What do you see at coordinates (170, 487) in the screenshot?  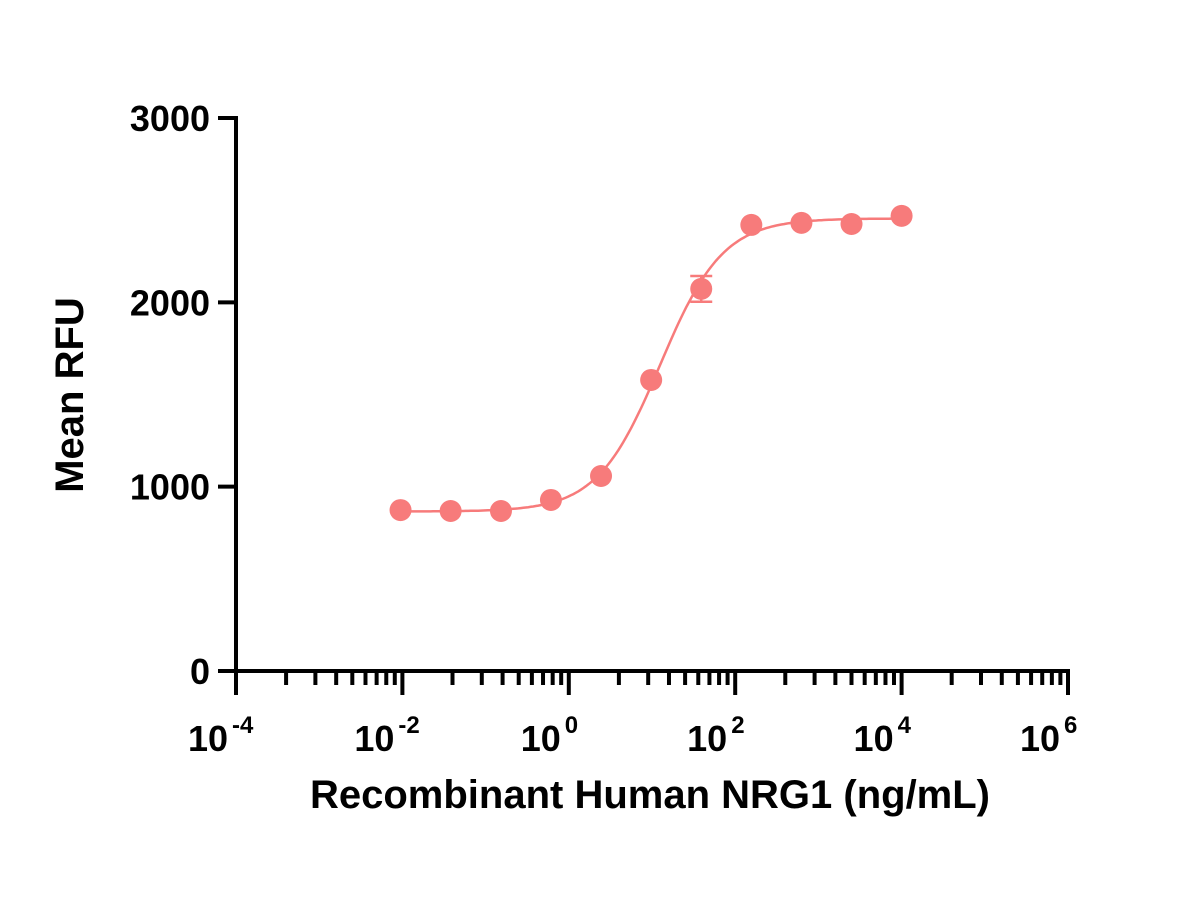 I see `y-tick-label: 1000` at bounding box center [170, 487].